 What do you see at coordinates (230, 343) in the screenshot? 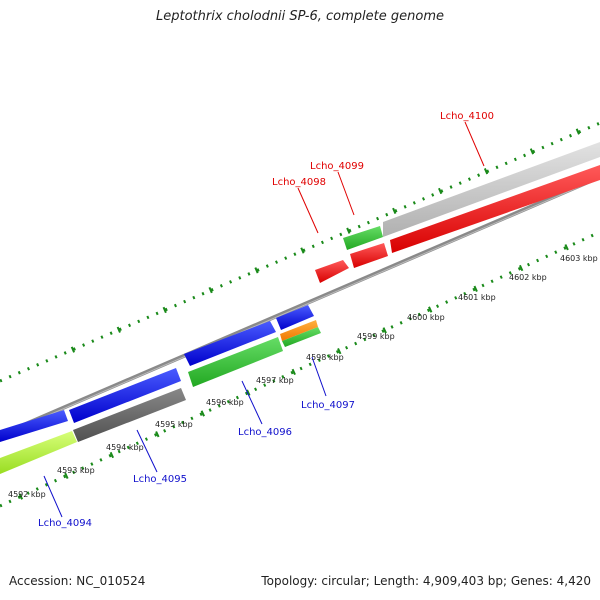
I see `gene-lcho-4098-bar` at bounding box center [230, 343].